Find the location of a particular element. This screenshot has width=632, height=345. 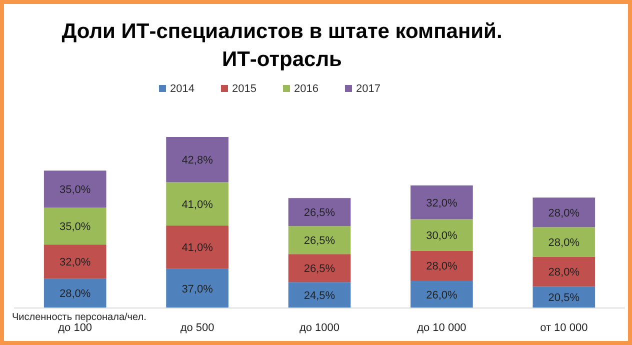

legend-label: 2017 is located at coordinates (368, 89).